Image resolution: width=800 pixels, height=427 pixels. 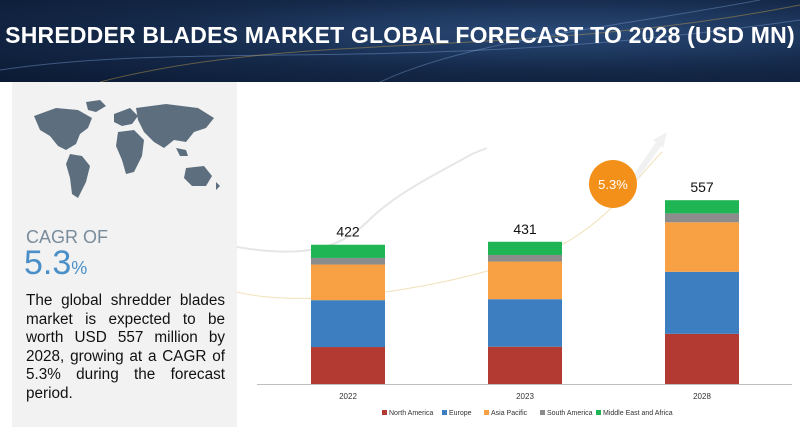 What do you see at coordinates (348, 261) in the screenshot?
I see `bar-segment-south-america-2022` at bounding box center [348, 261].